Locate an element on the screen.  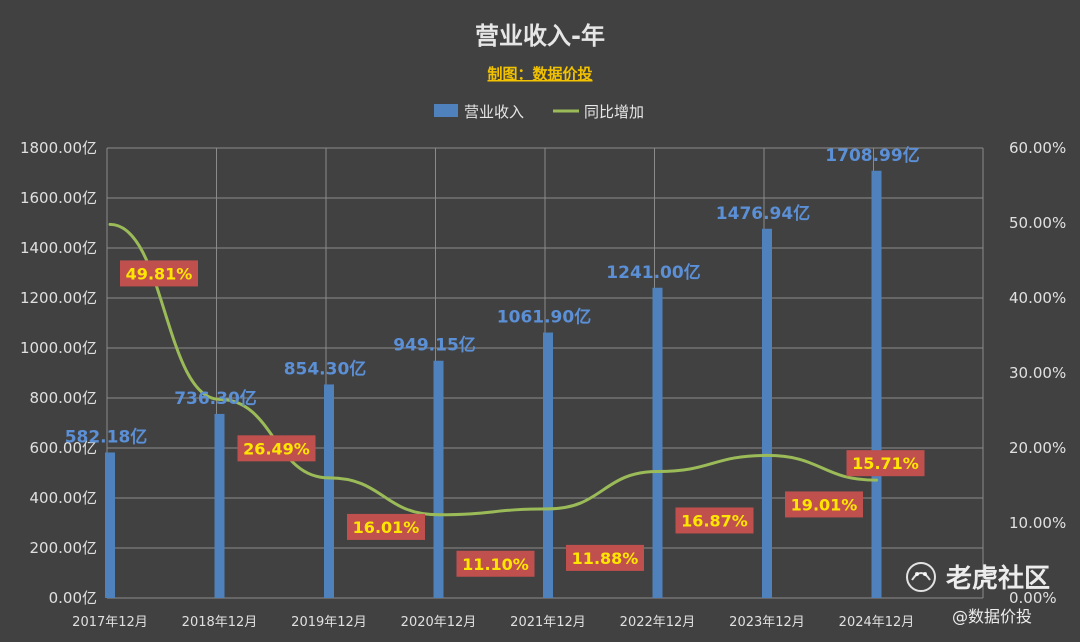
x-tick-label: 2019年12月 is located at coordinates (329, 622).